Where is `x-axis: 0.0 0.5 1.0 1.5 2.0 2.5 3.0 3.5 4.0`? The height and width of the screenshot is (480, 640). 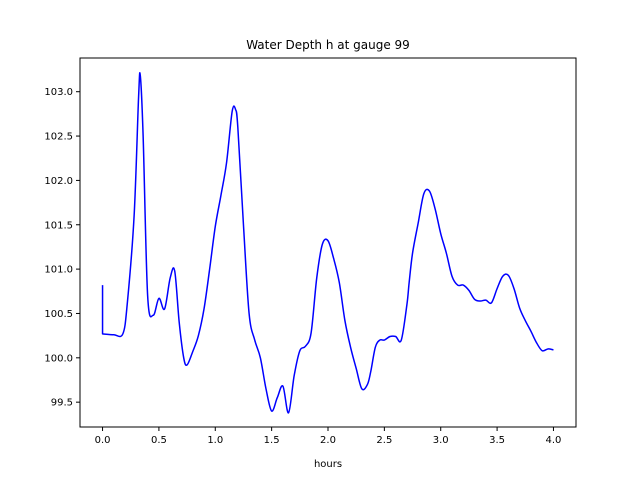 x-axis: 0.0 0.5 1.0 1.5 2.0 2.5 3.0 3.5 4.0 is located at coordinates (328, 436).